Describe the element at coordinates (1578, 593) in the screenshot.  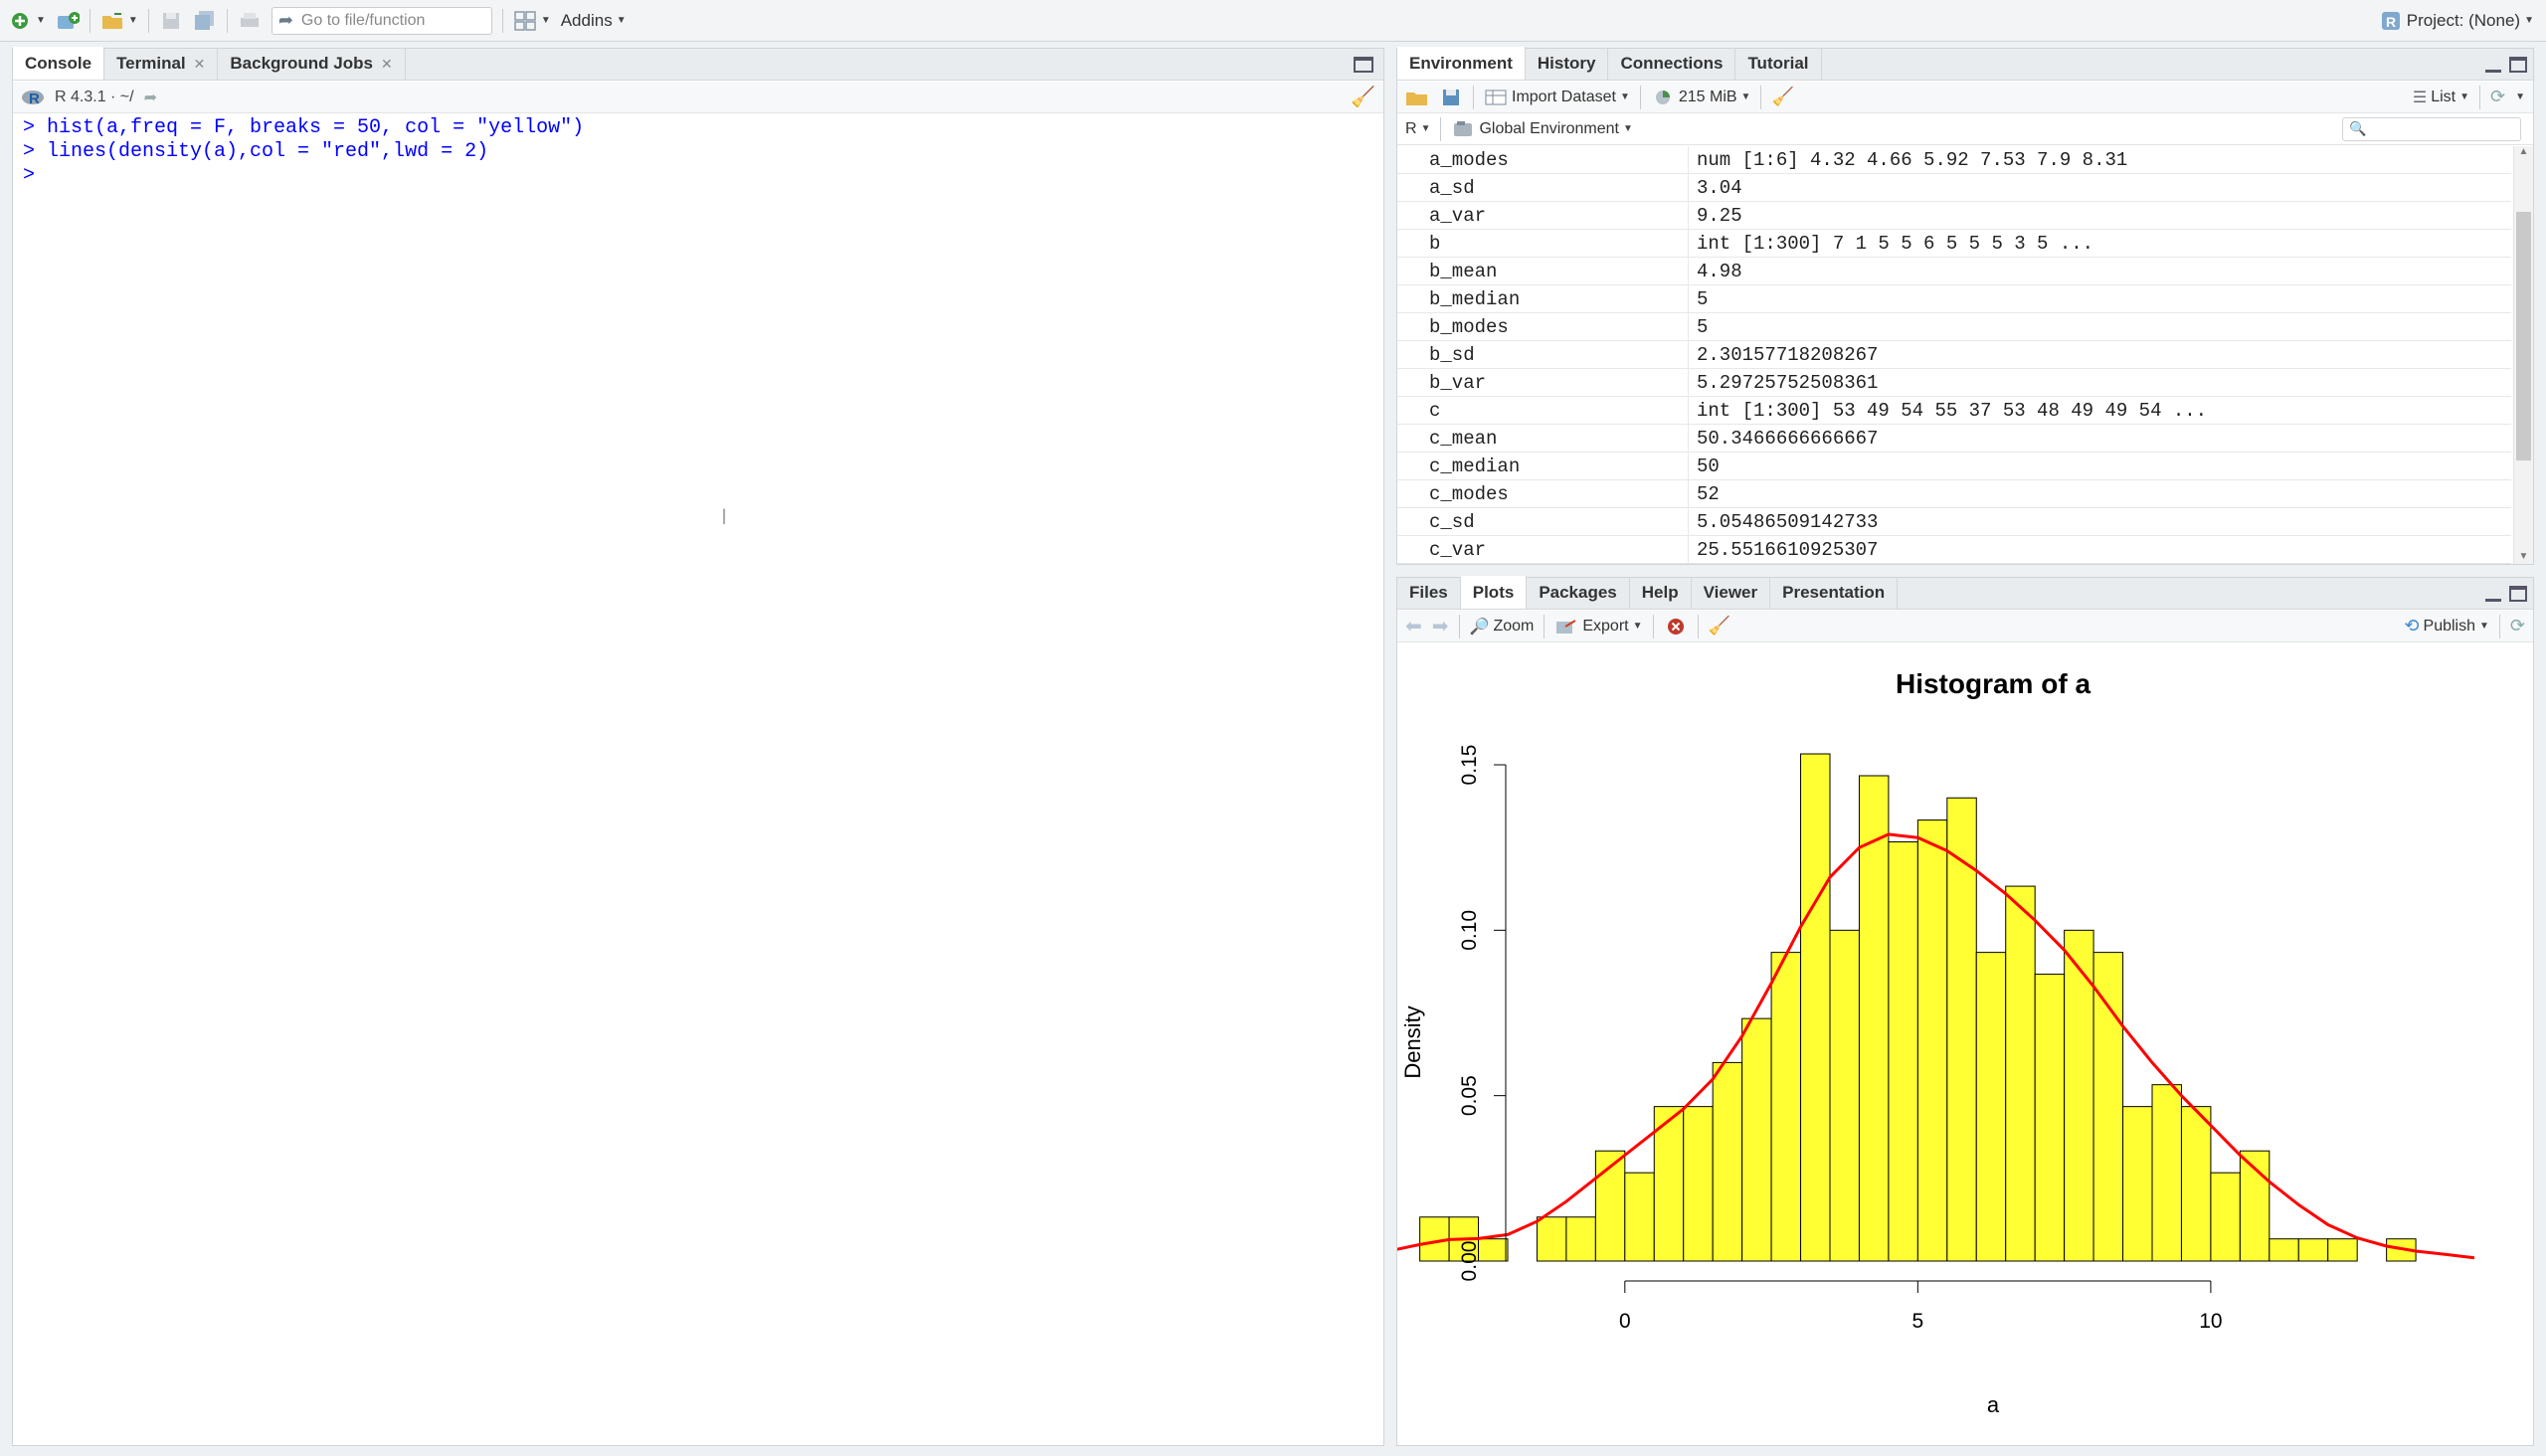
I see `tab-packages: Packages` at that location.